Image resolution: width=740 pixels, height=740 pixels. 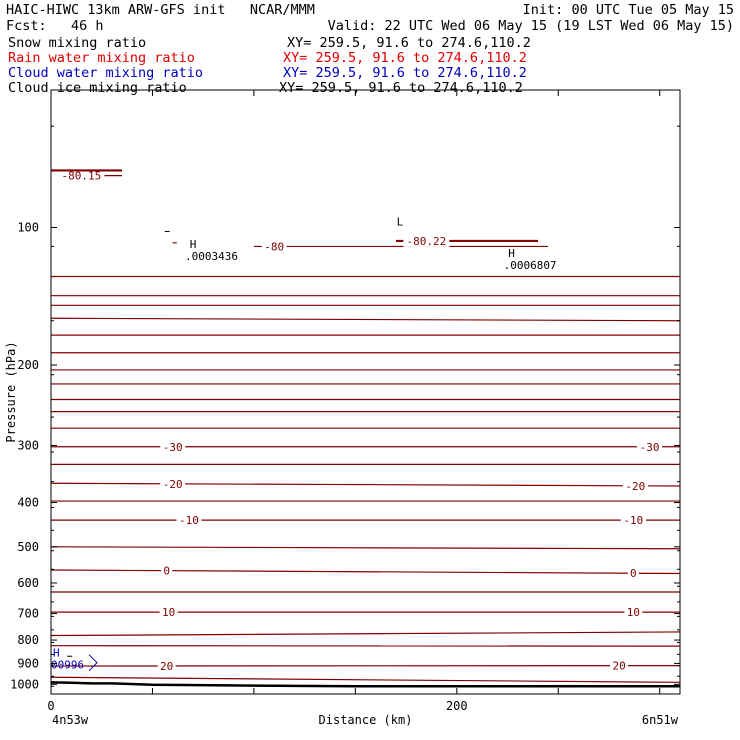 I want to click on x-axis-label: Distance (km), so click(x=366, y=720).